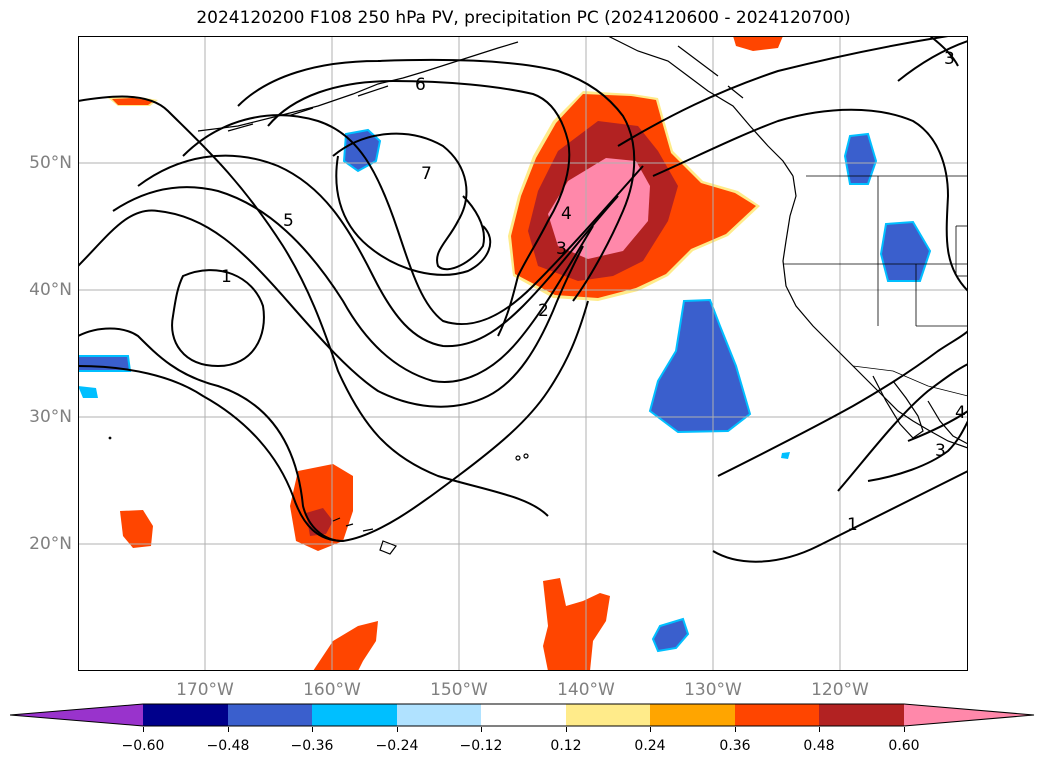 The height and width of the screenshot is (765, 1047). I want to click on colorbar-tick-label: 0.12, so click(566, 746).